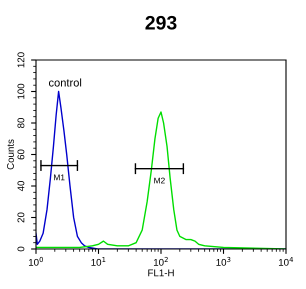 This screenshot has width=306, height=289. Describe the element at coordinates (161, 23) in the screenshot. I see `chart-title: 293` at that location.